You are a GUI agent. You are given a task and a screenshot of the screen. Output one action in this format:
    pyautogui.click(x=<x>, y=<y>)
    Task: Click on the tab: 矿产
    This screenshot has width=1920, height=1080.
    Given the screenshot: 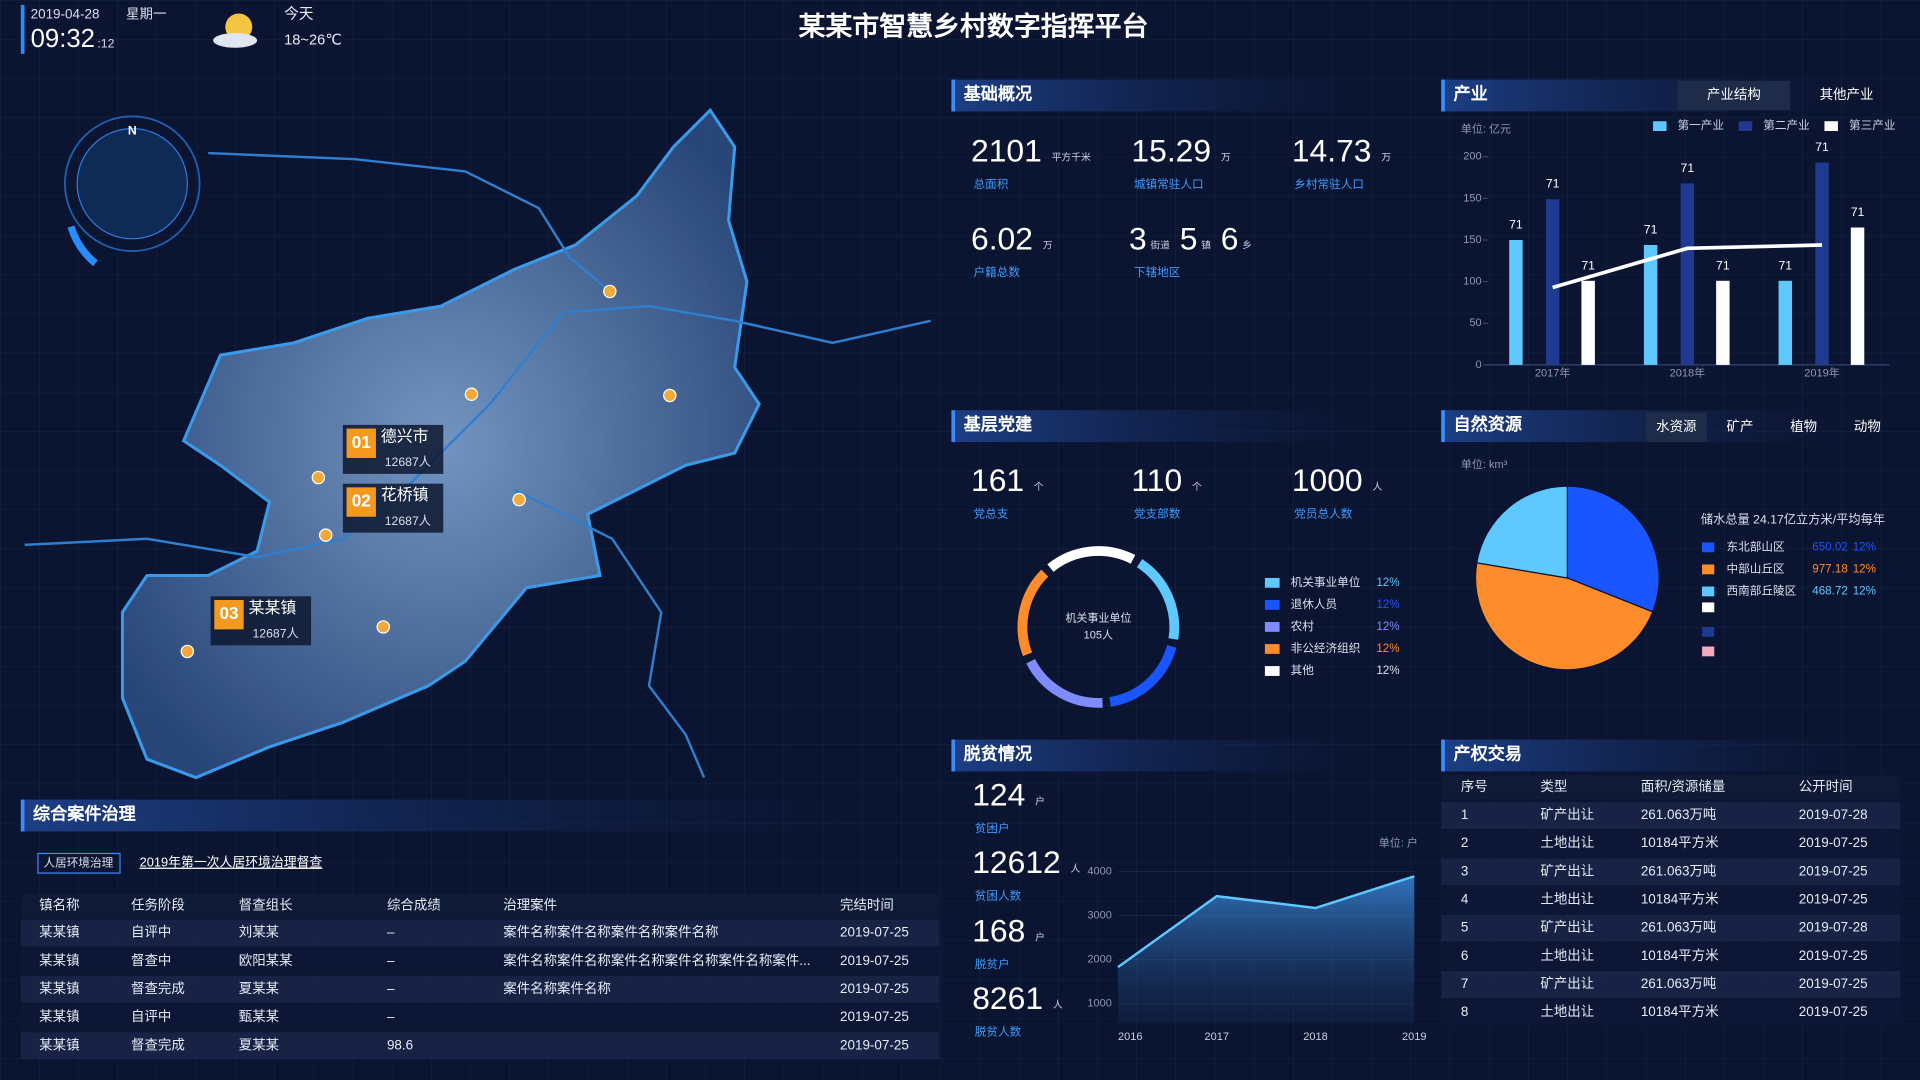 What is the action you would take?
    pyautogui.click(x=1740, y=426)
    